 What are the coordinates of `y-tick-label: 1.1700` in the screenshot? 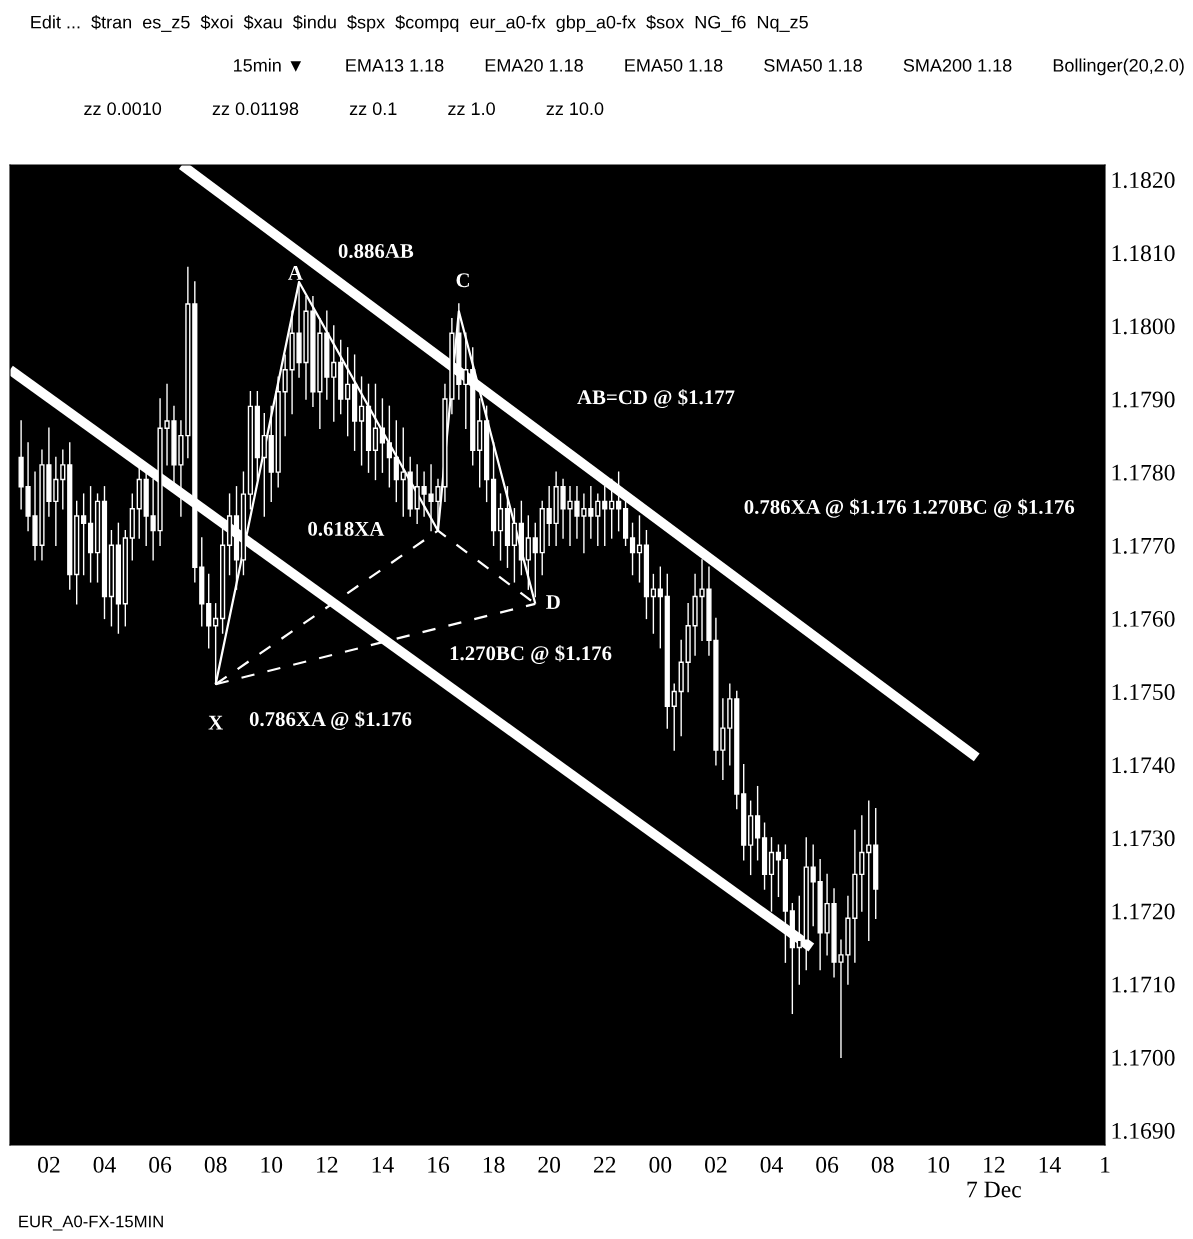 It's located at (1143, 1057).